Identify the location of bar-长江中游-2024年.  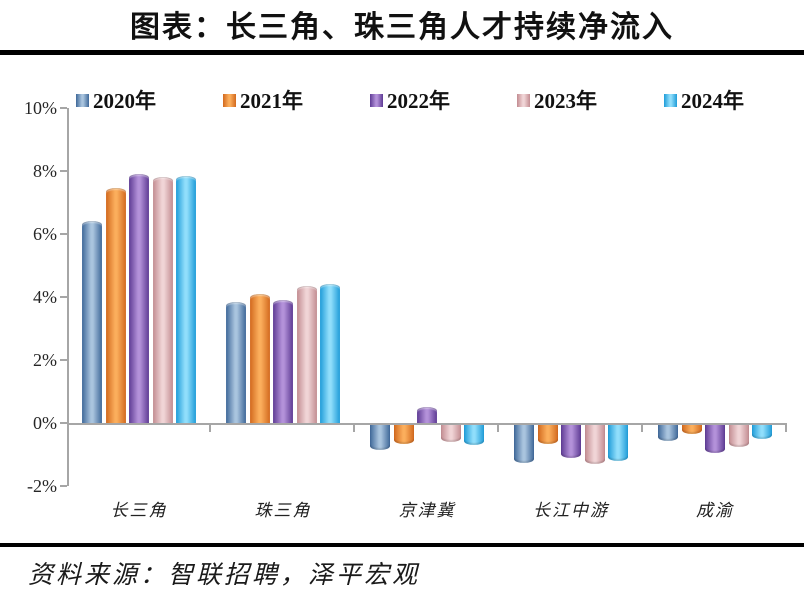
(618, 443).